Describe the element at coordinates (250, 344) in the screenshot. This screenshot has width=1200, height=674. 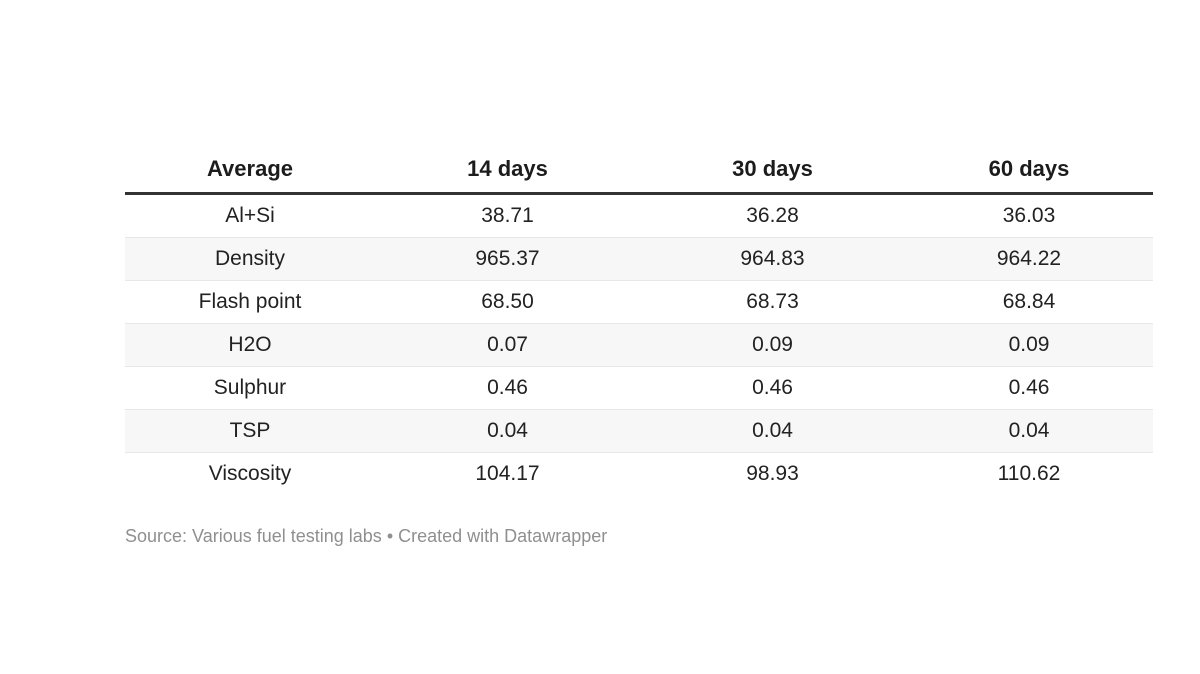
I see `row-label-cell: H2O` at that location.